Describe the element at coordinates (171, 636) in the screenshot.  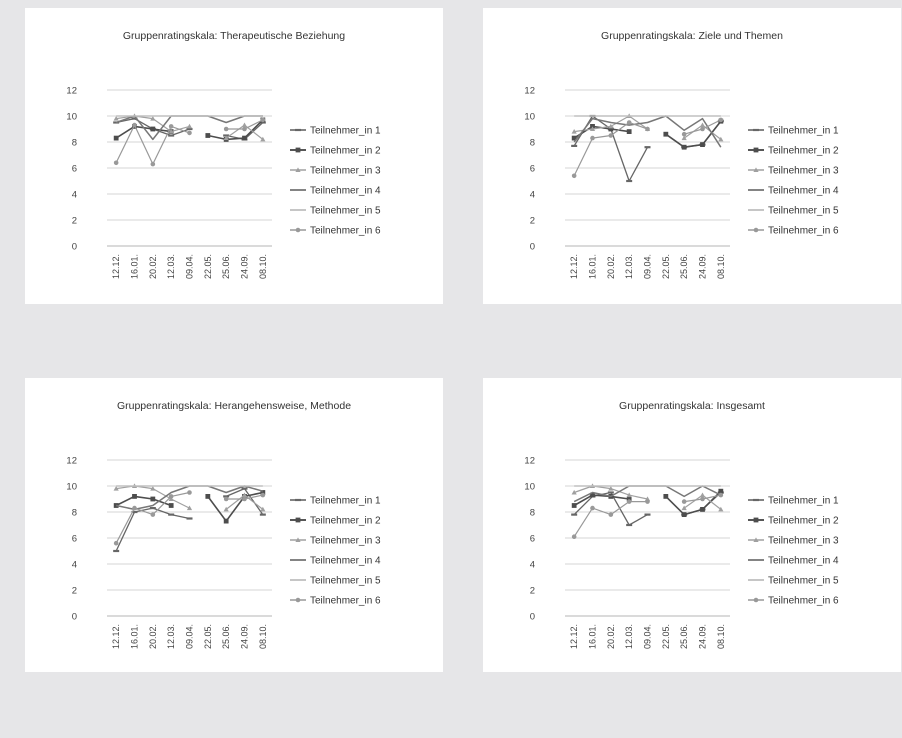
I see `x-tick-label: 12.03.` at that location.